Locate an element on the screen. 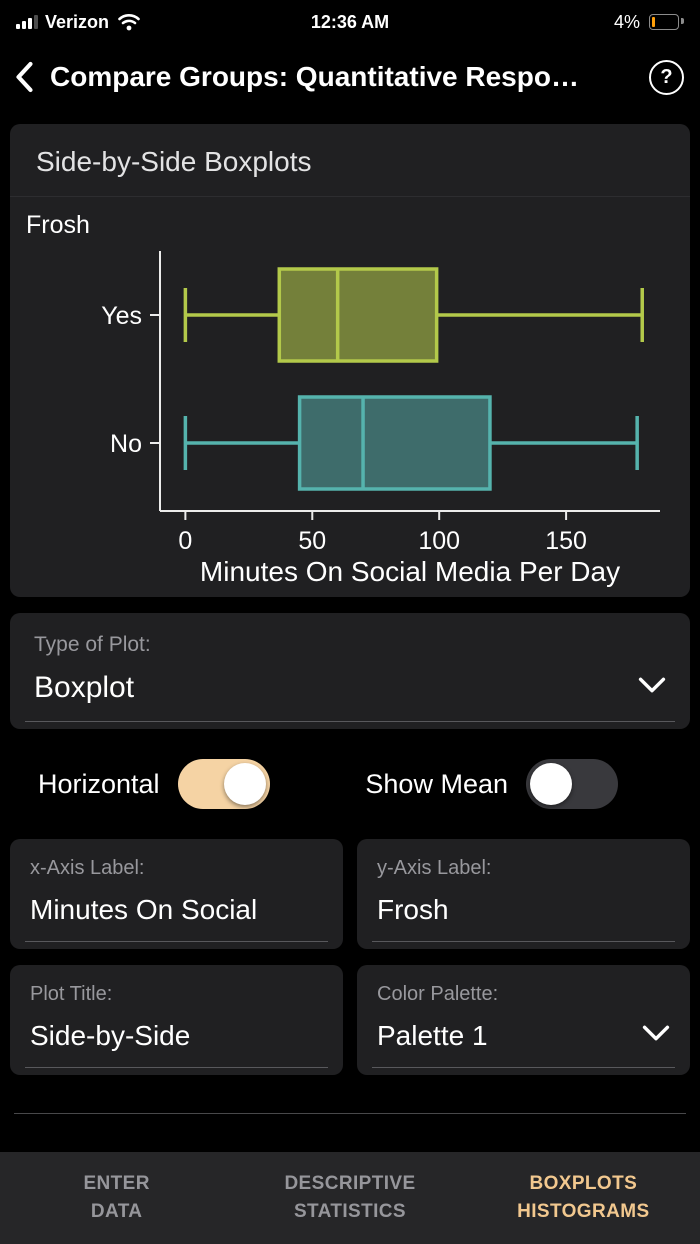 The image size is (700, 1244). clock-label: 12:36 AM is located at coordinates (350, 21).